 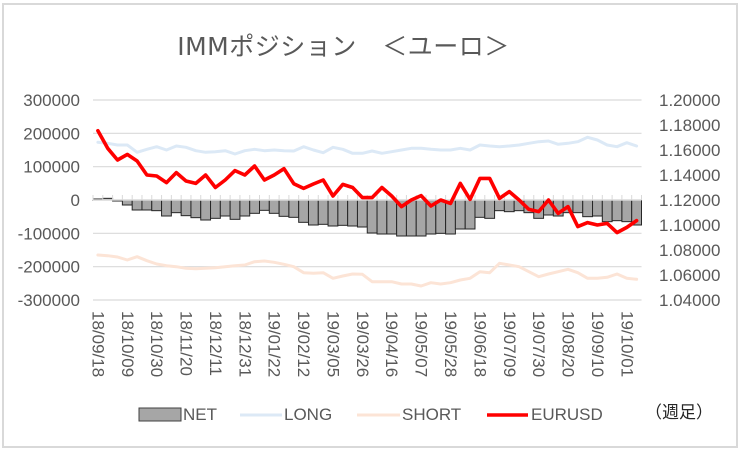 What do you see at coordinates (689, 175) in the screenshot?
I see `right-axis-tick-label: 1.14000` at bounding box center [689, 175].